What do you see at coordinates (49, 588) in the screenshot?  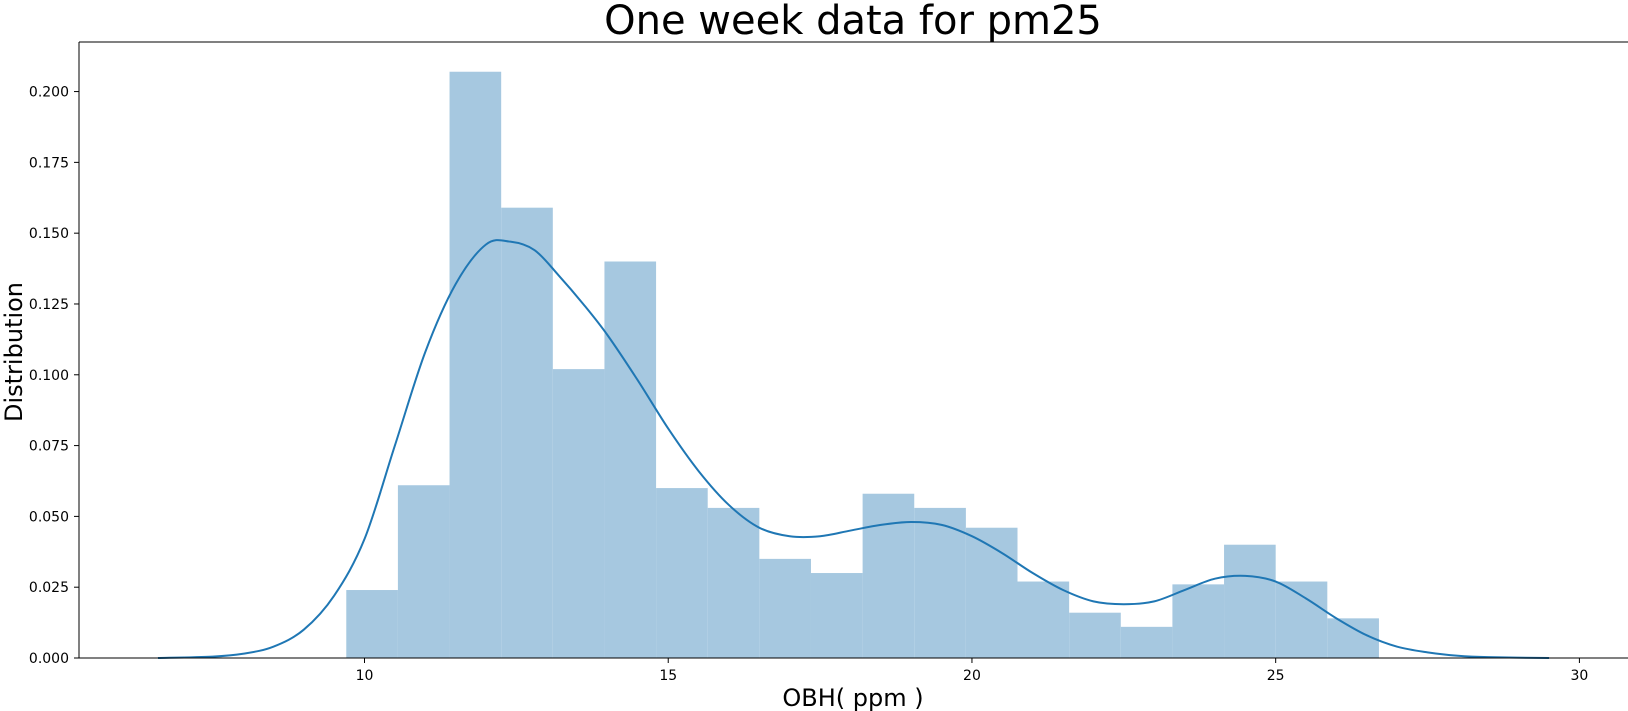 I see `y-tick-label: 0.025` at bounding box center [49, 588].